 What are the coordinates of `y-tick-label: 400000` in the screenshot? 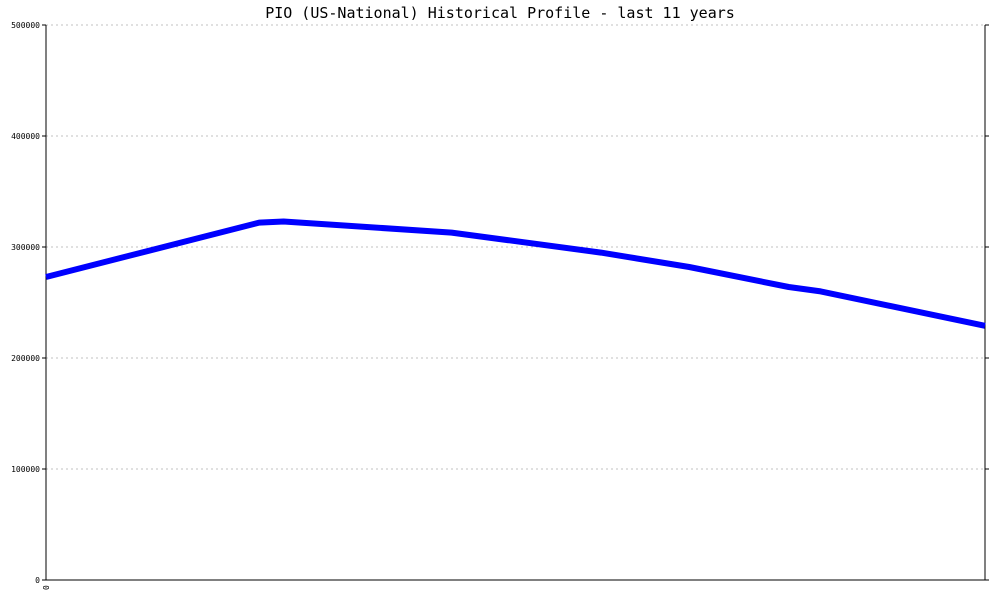 It's located at (25, 136).